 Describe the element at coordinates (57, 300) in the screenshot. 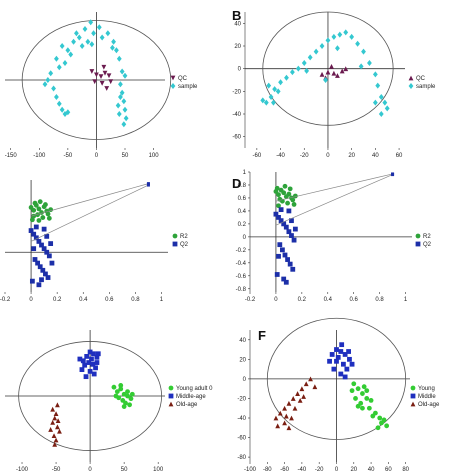

I see `x-tick-label: 0.2` at that location.